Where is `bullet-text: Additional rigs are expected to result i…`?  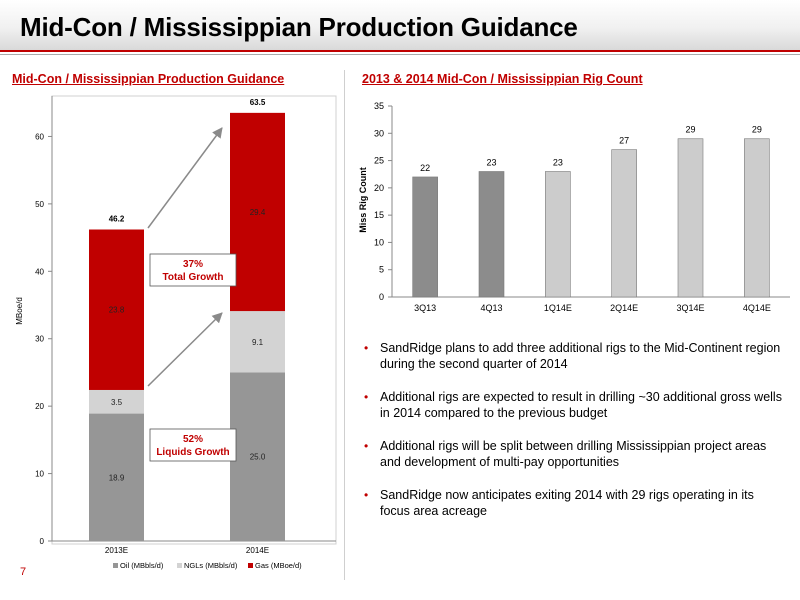
bullet-text: Additional rigs are expected to result i… is located at coordinates (581, 405).